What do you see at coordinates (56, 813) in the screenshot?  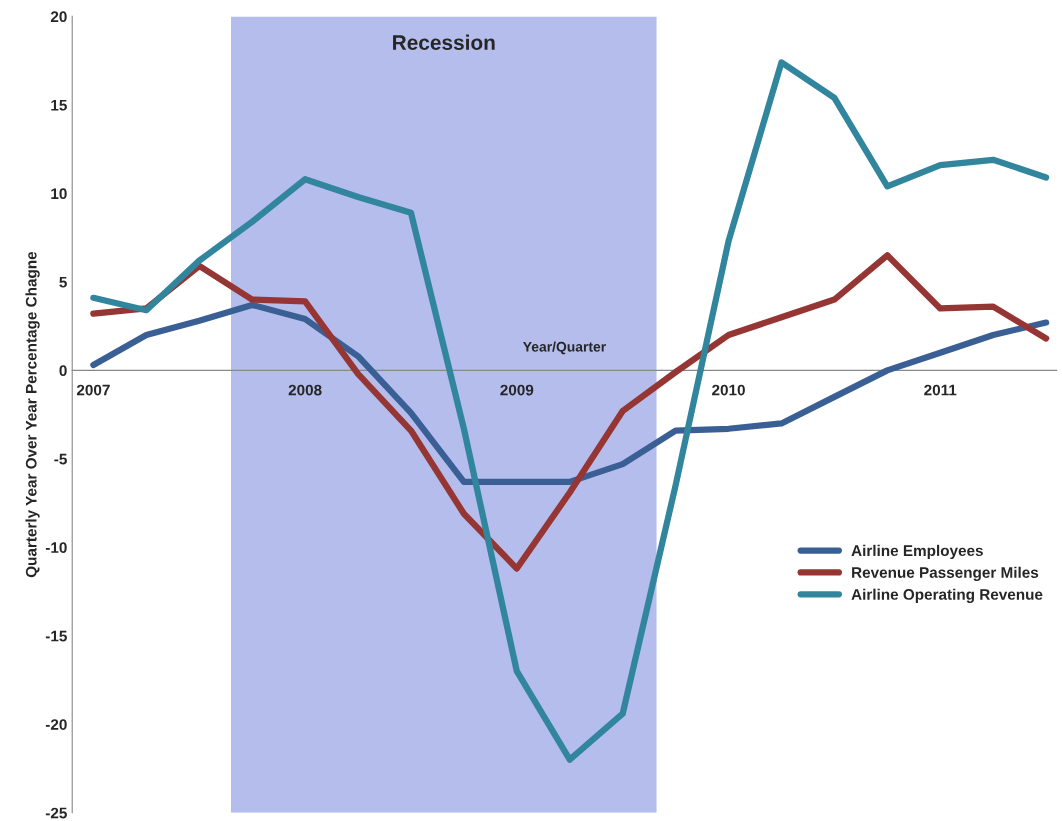 I see `y-tick-label: -25` at bounding box center [56, 813].